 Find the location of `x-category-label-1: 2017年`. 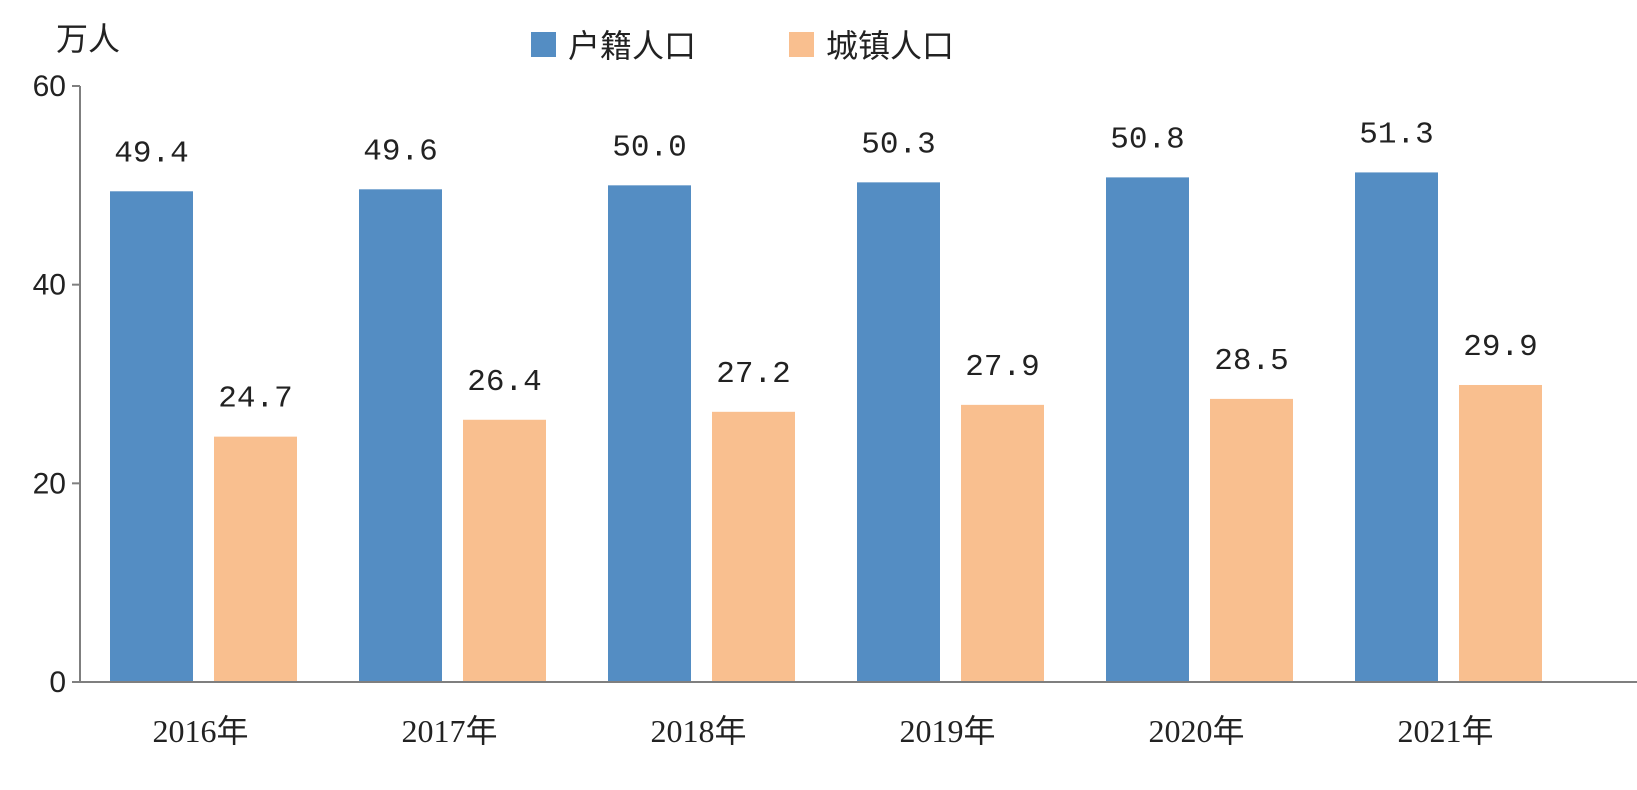

x-category-label-1: 2017年 is located at coordinates (449, 731).